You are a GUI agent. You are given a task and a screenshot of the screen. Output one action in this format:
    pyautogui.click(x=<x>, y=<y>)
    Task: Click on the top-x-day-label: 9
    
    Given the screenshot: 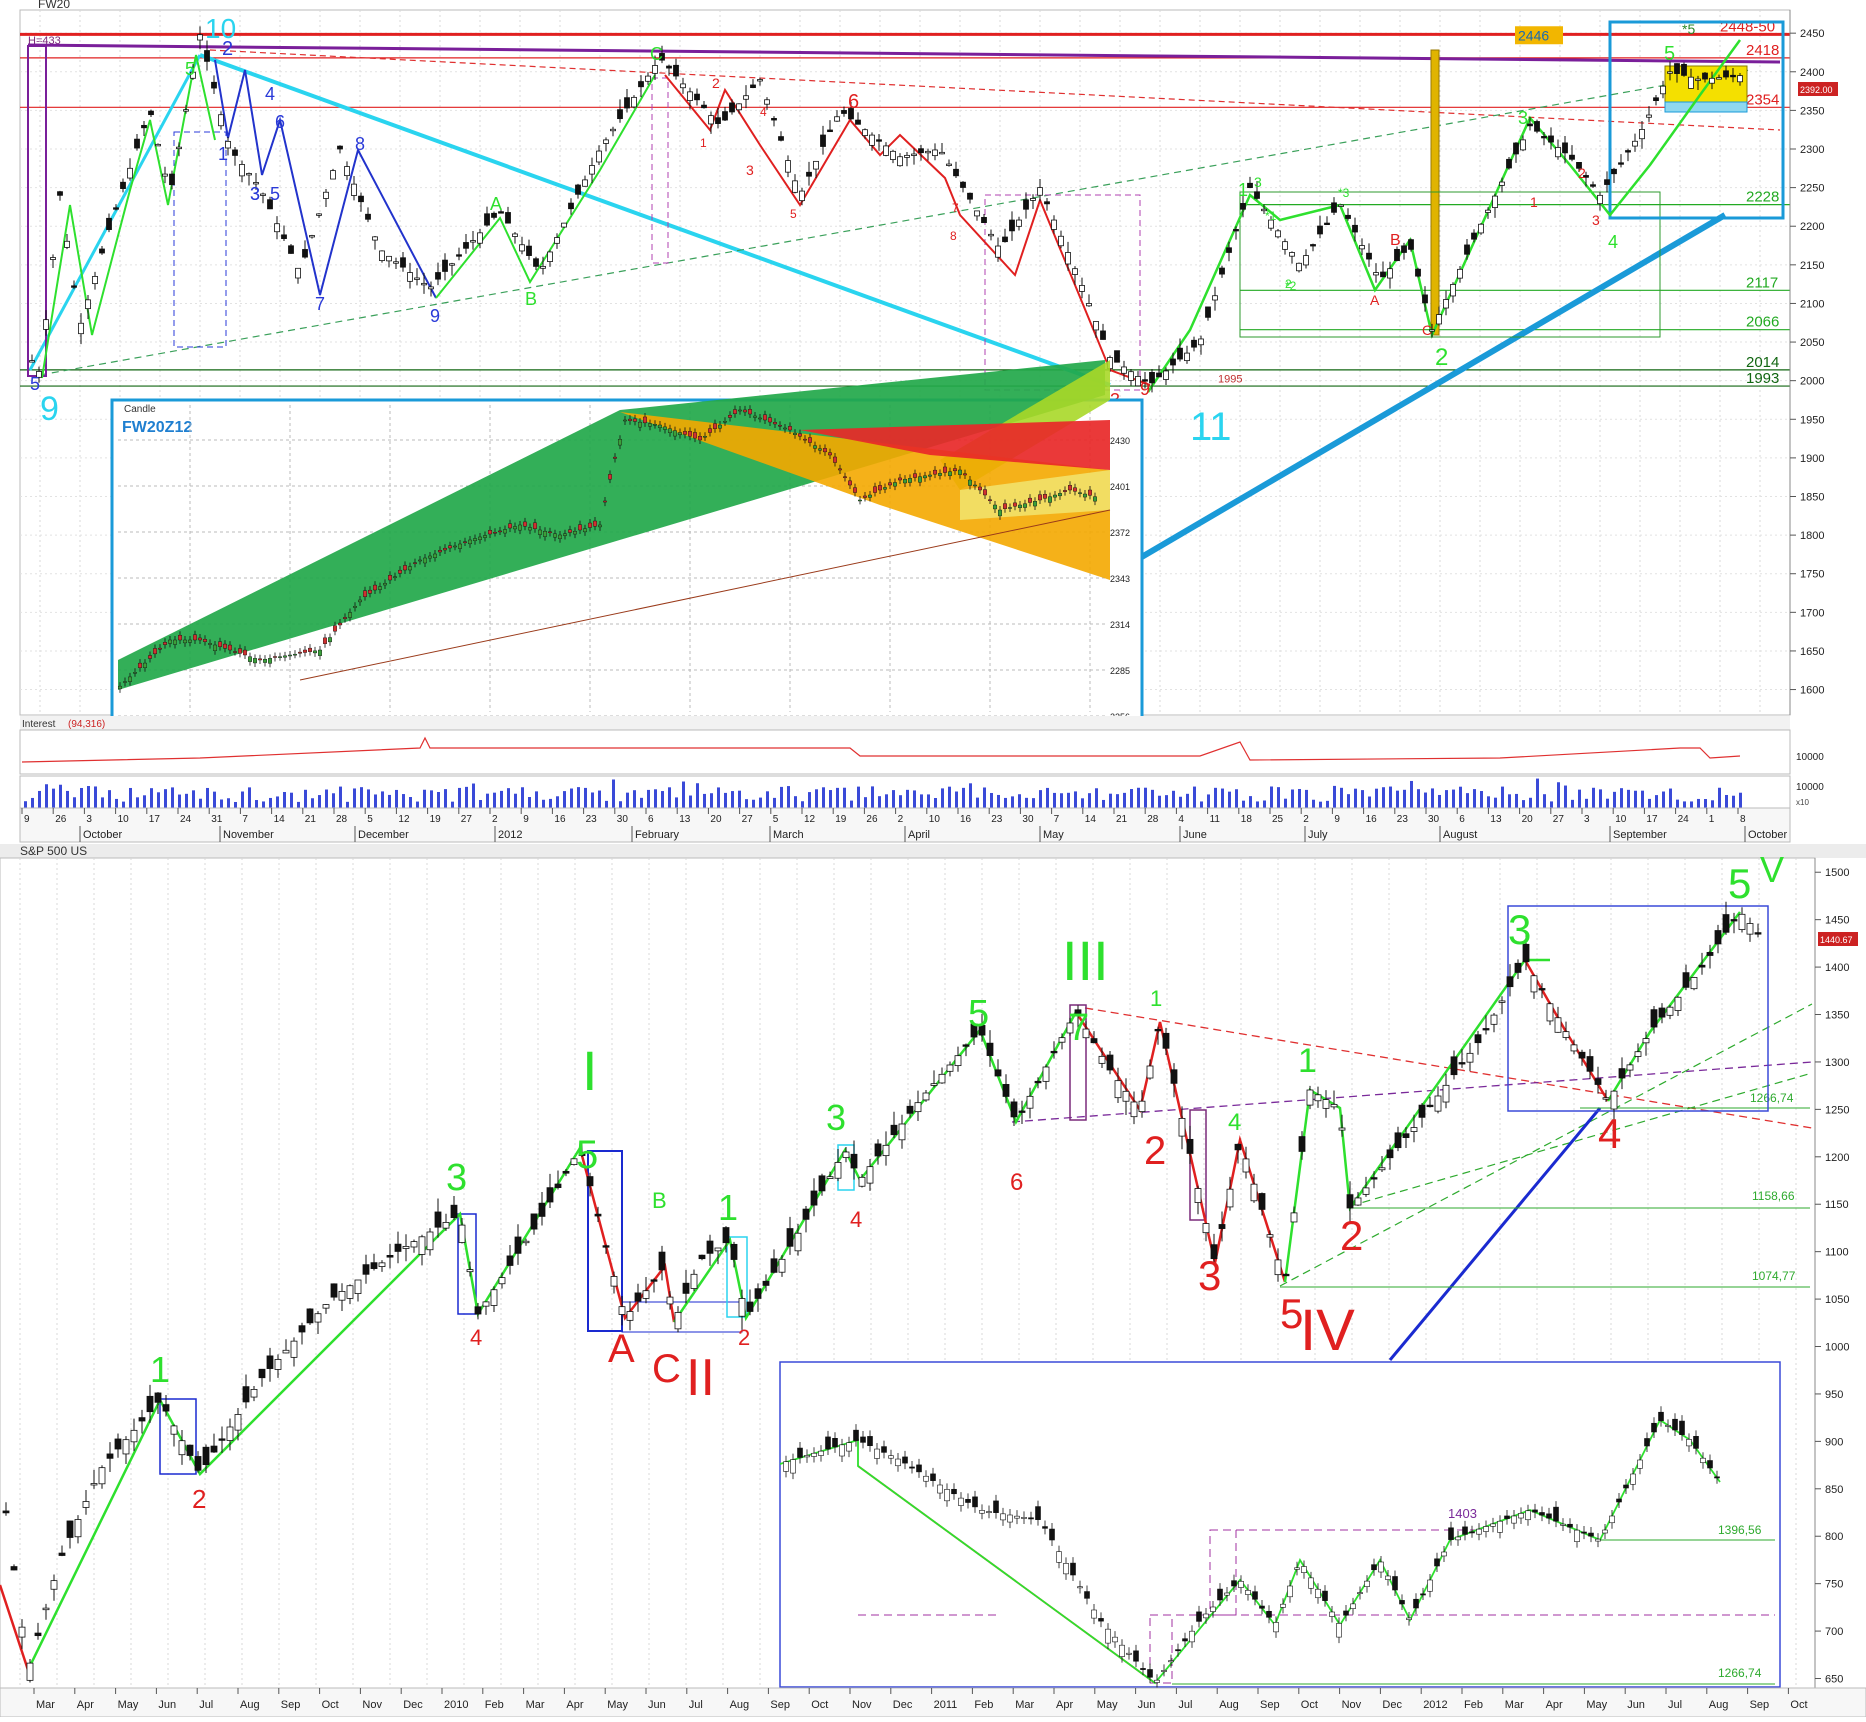 What is the action you would take?
    pyautogui.click(x=526, y=819)
    